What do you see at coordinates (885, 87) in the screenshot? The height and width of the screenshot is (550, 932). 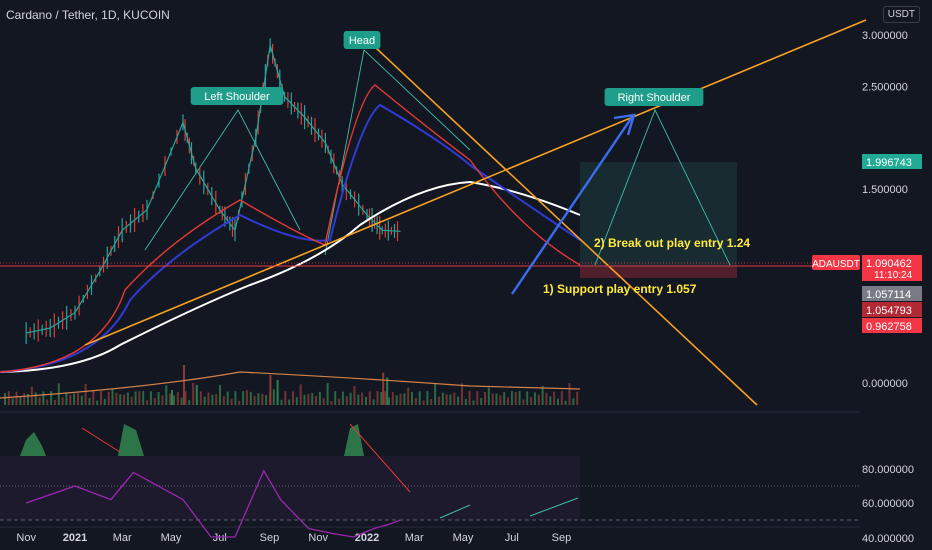 I see `y-tick-label: 2.500000` at bounding box center [885, 87].